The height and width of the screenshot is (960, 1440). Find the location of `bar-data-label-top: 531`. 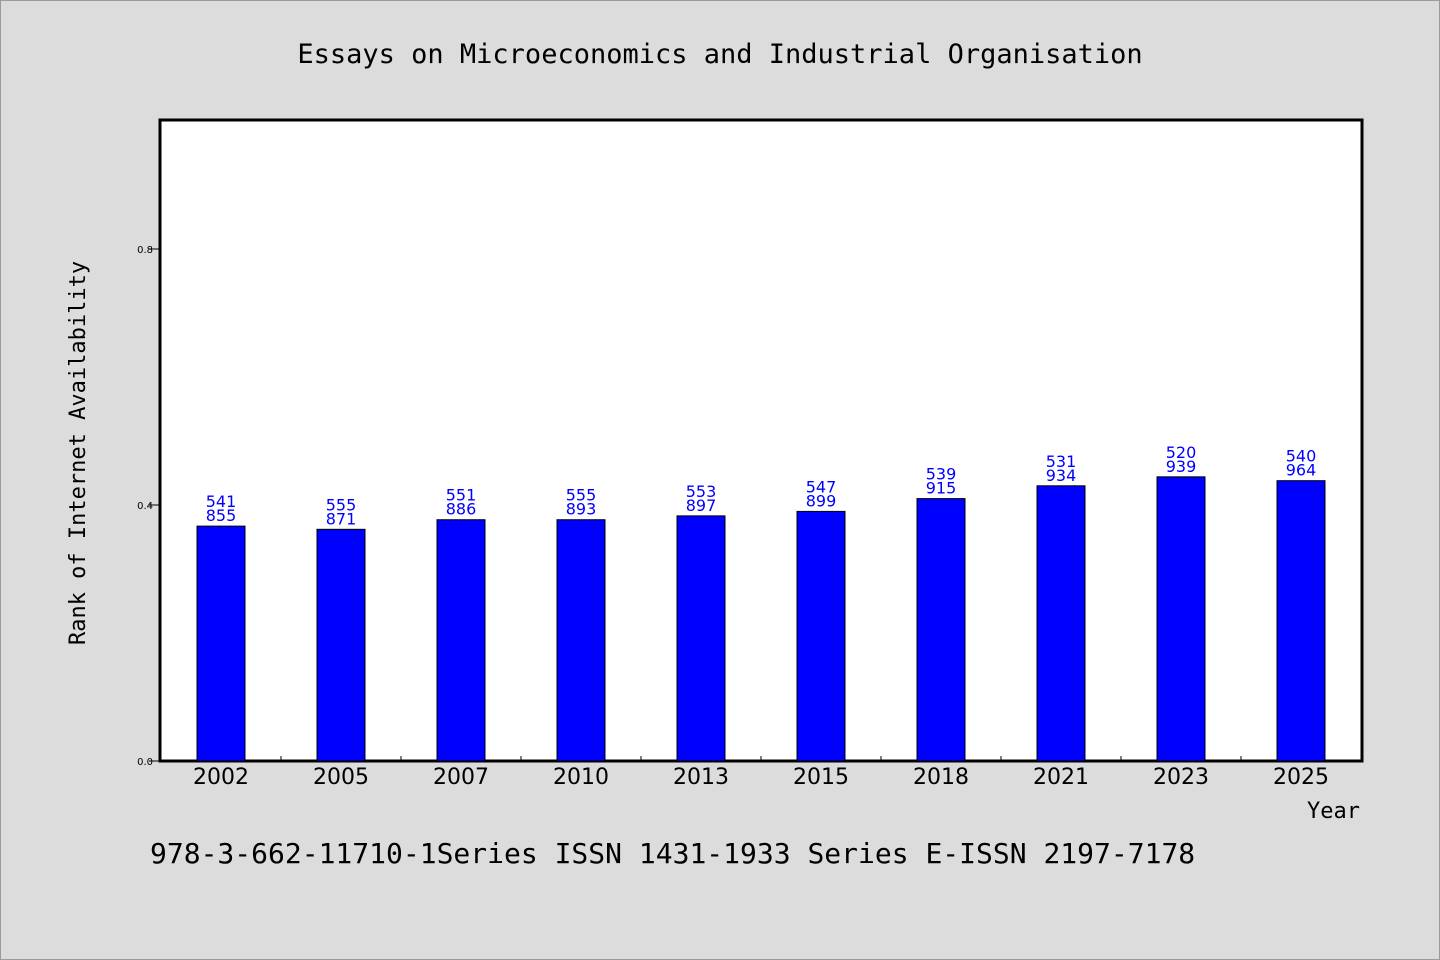

bar-data-label-top: 531 is located at coordinates (1061, 461).